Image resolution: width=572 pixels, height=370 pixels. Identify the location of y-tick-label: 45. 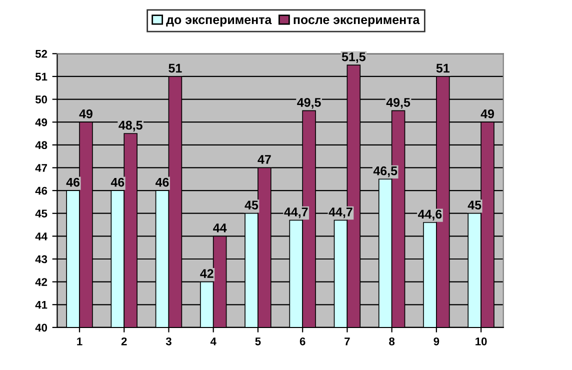
(41, 214).